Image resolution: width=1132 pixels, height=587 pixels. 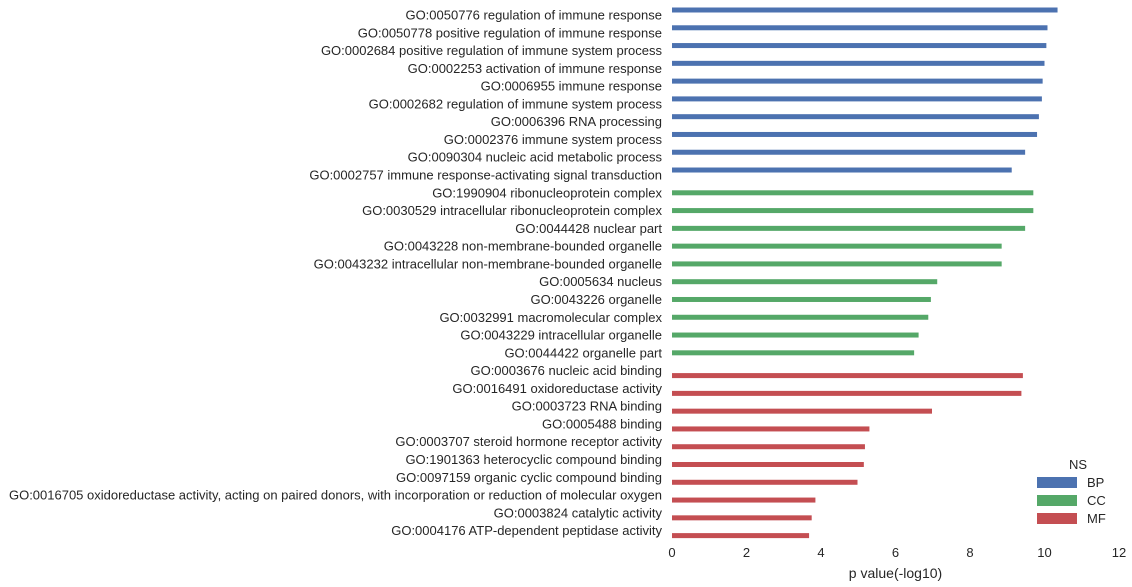 I want to click on category-label: GO:0003676 nucleic acid binding, so click(x=566, y=370).